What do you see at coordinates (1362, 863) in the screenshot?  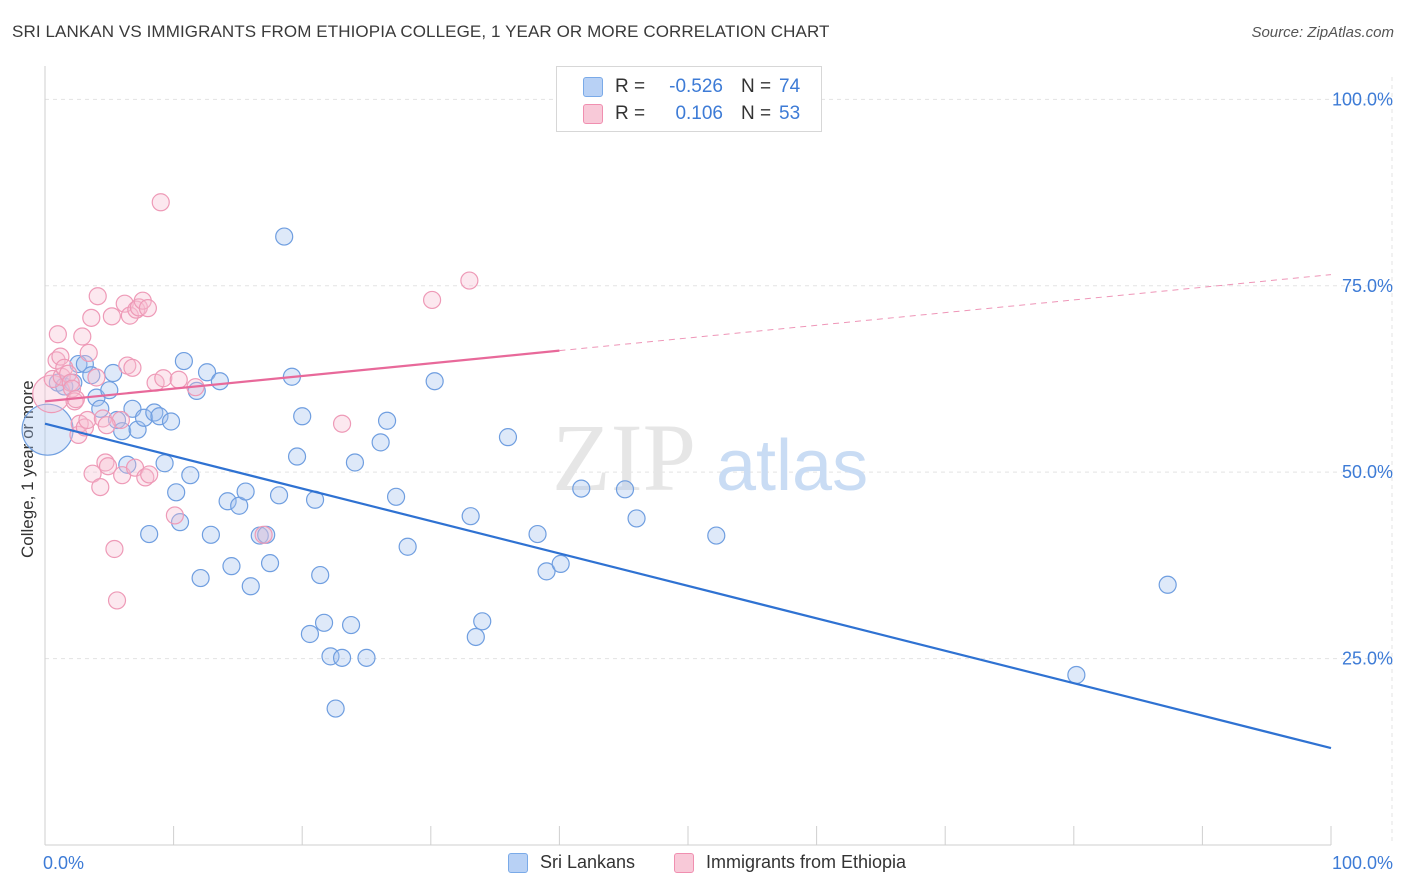 I see `x-tick-label-max: 100.0%` at bounding box center [1362, 863].